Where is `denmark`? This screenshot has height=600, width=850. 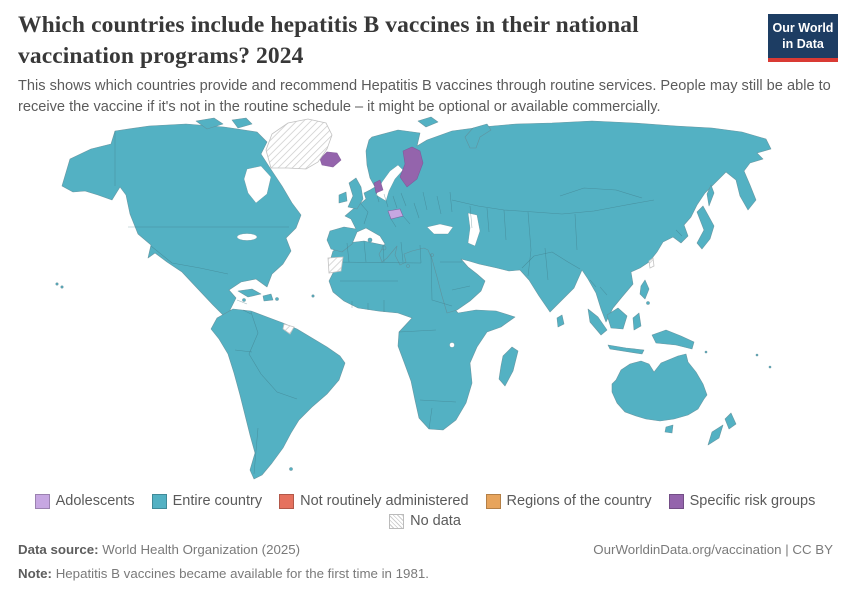
denmark is located at coordinates (378, 186).